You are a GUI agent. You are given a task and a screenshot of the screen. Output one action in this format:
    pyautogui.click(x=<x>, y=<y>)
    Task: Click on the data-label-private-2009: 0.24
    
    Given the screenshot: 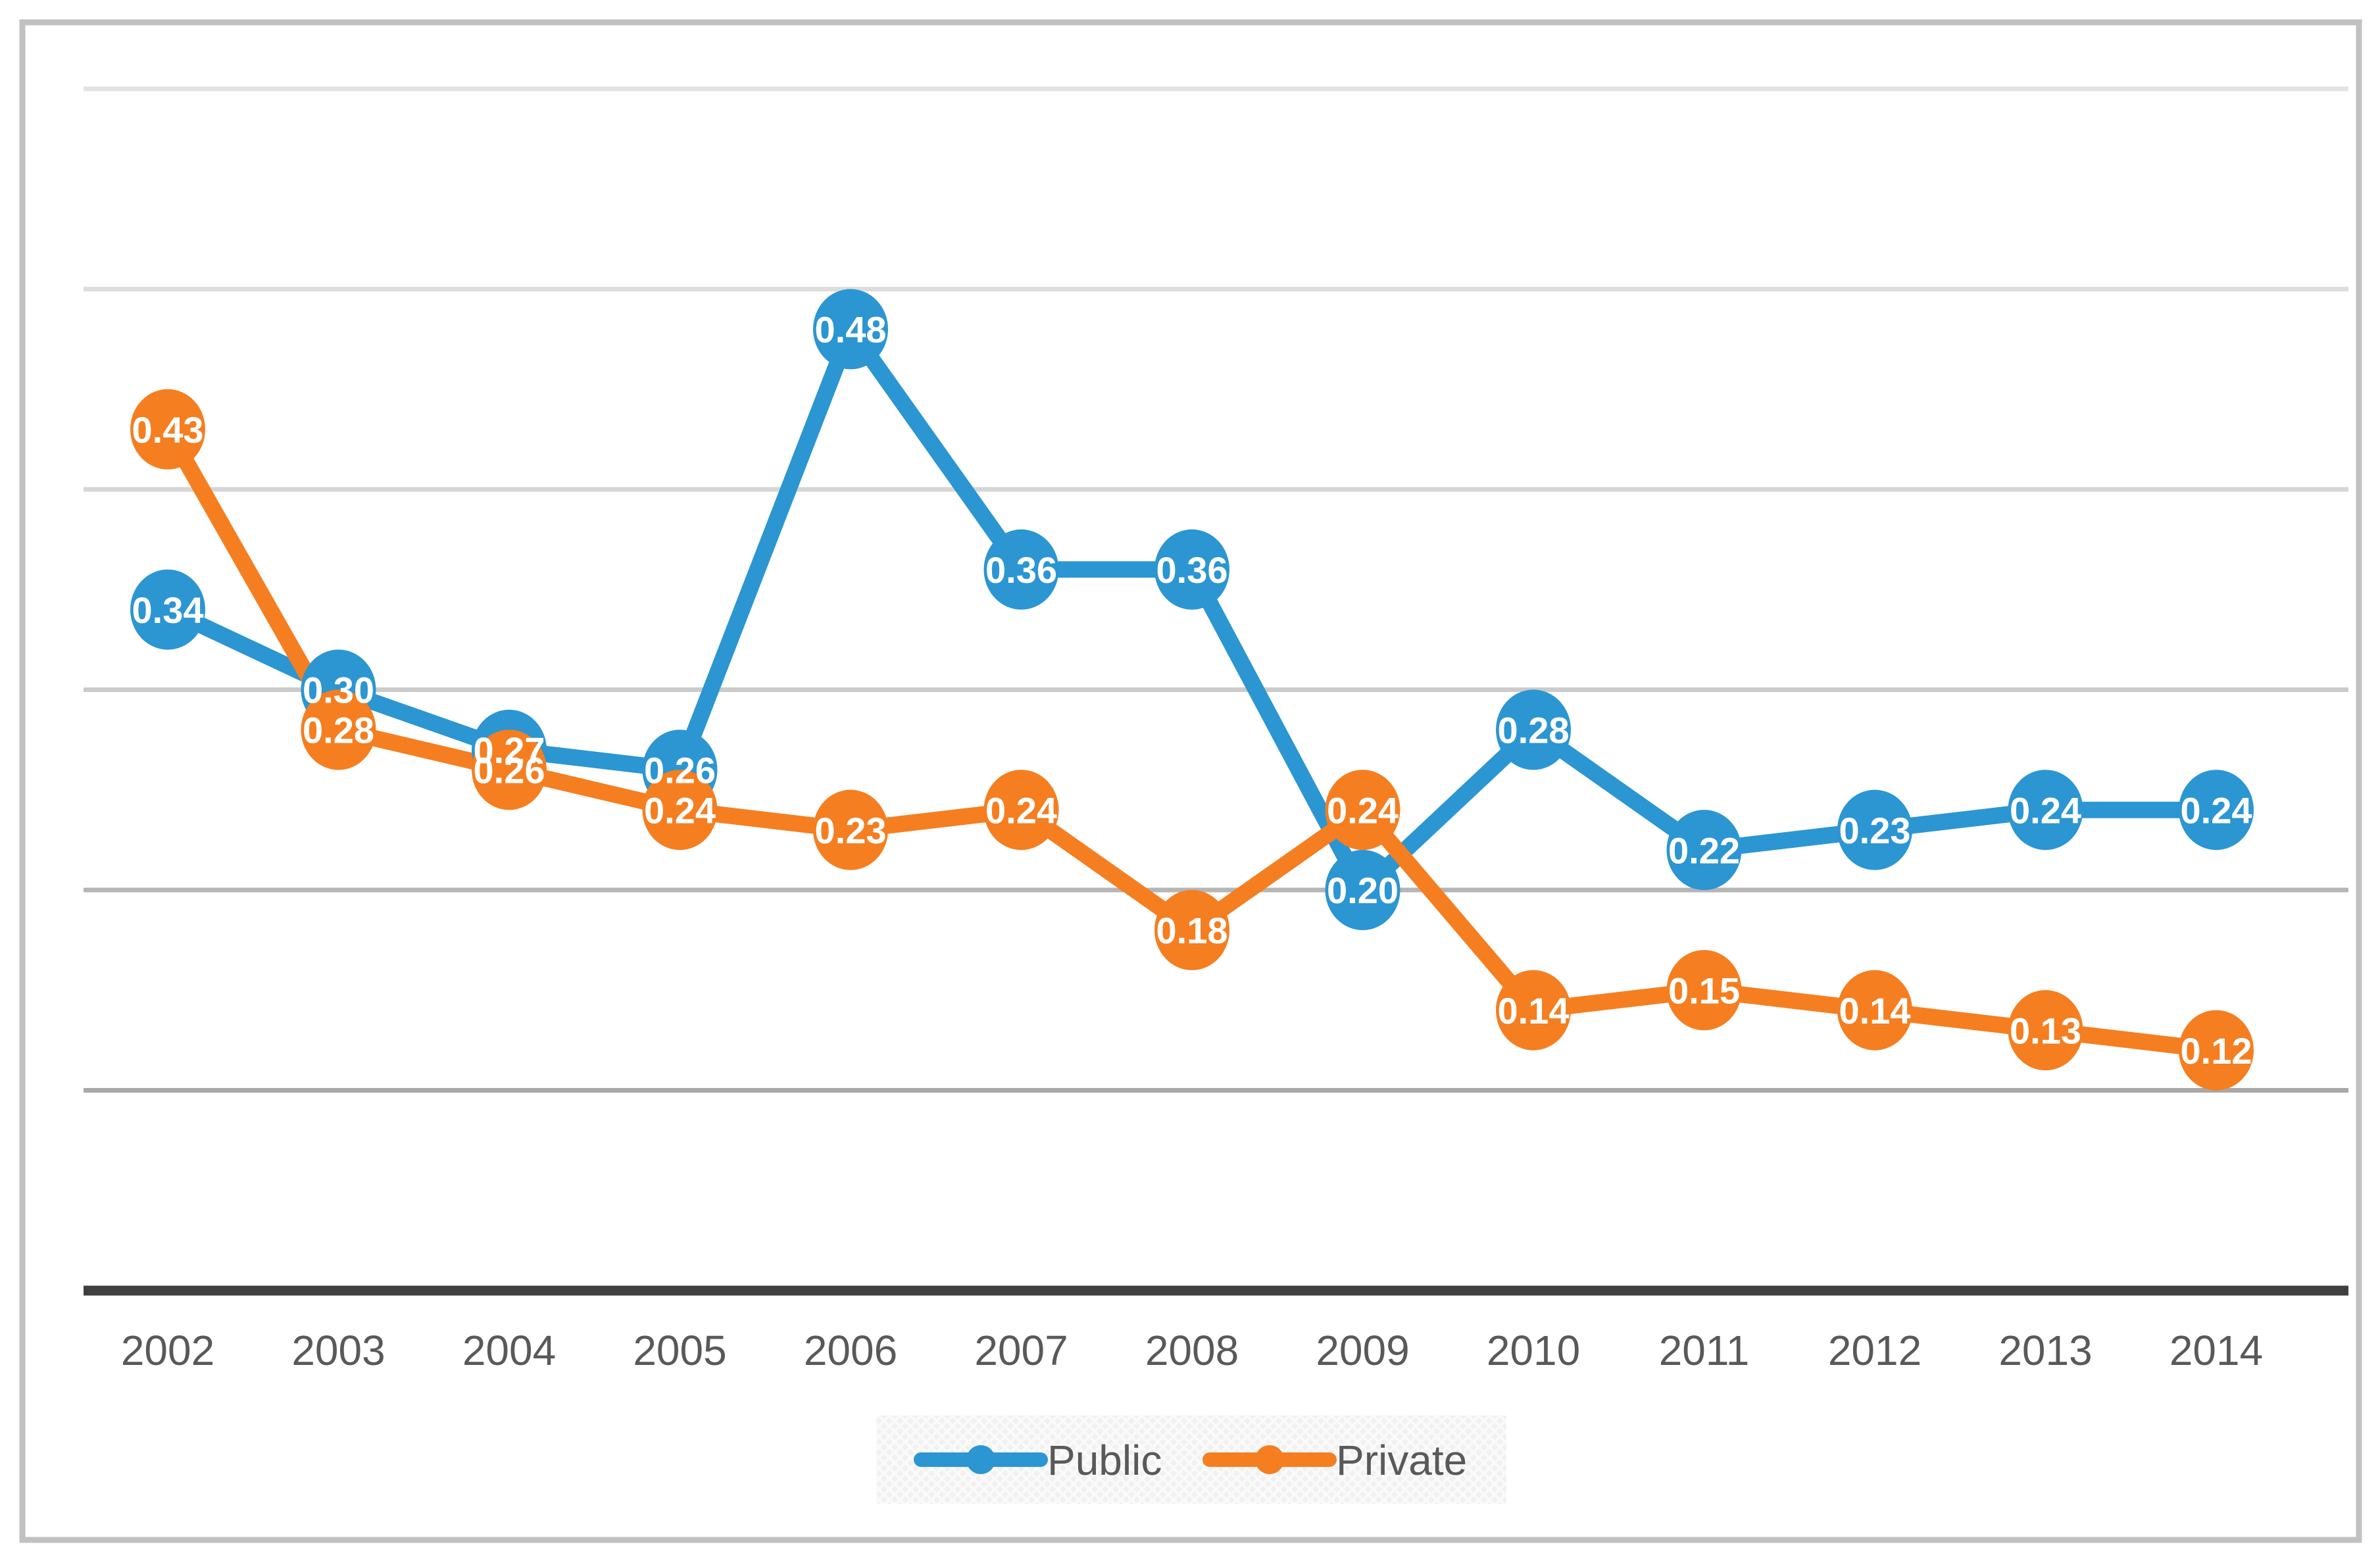 What is the action you would take?
    pyautogui.click(x=1363, y=810)
    